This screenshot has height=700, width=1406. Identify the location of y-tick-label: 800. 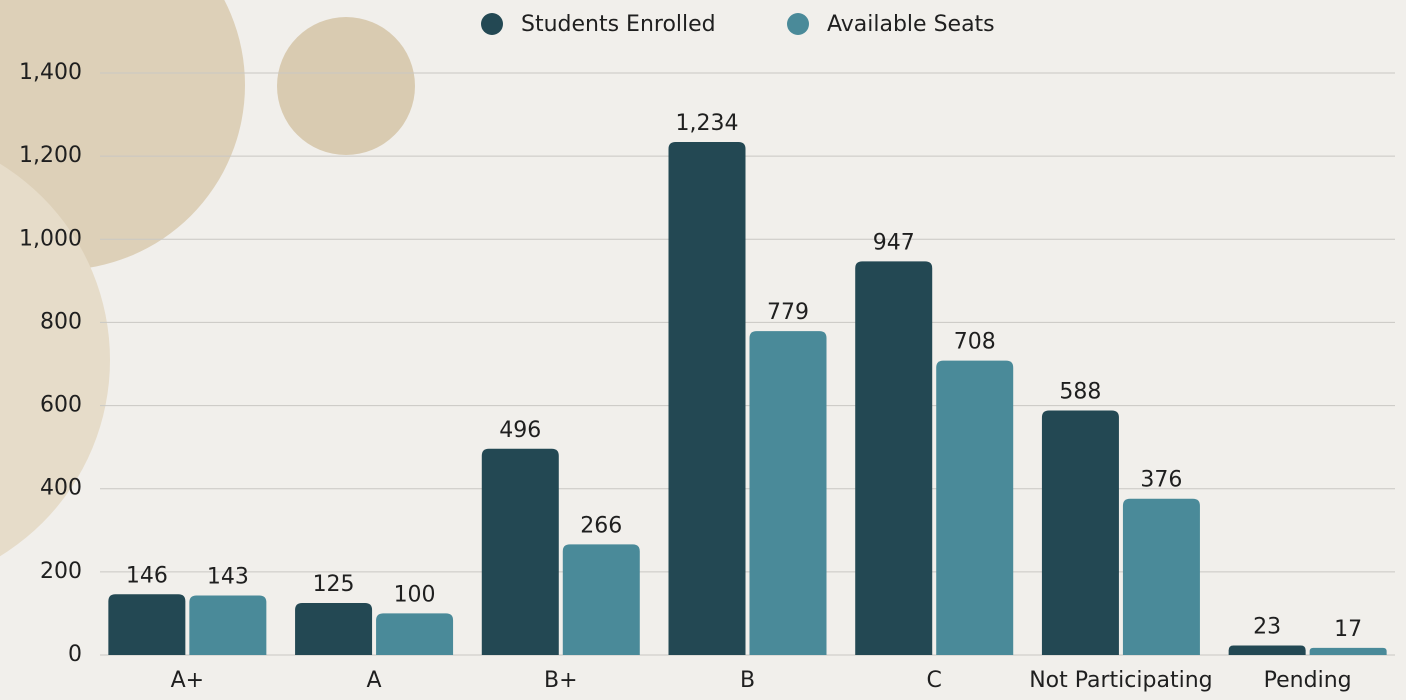
(61, 321).